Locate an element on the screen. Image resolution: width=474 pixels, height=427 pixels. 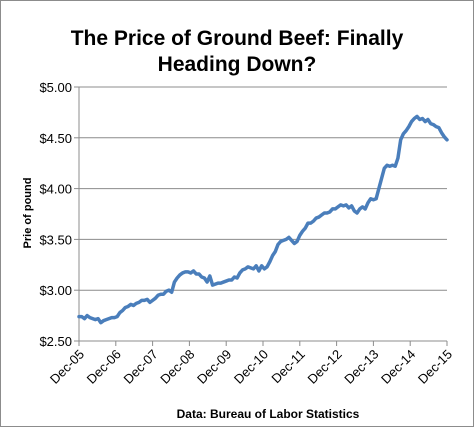
y-axis-ticks: $2.50 $3.00 $3.50 $4.00 $4.50 $5.00 is located at coordinates (59, 214).